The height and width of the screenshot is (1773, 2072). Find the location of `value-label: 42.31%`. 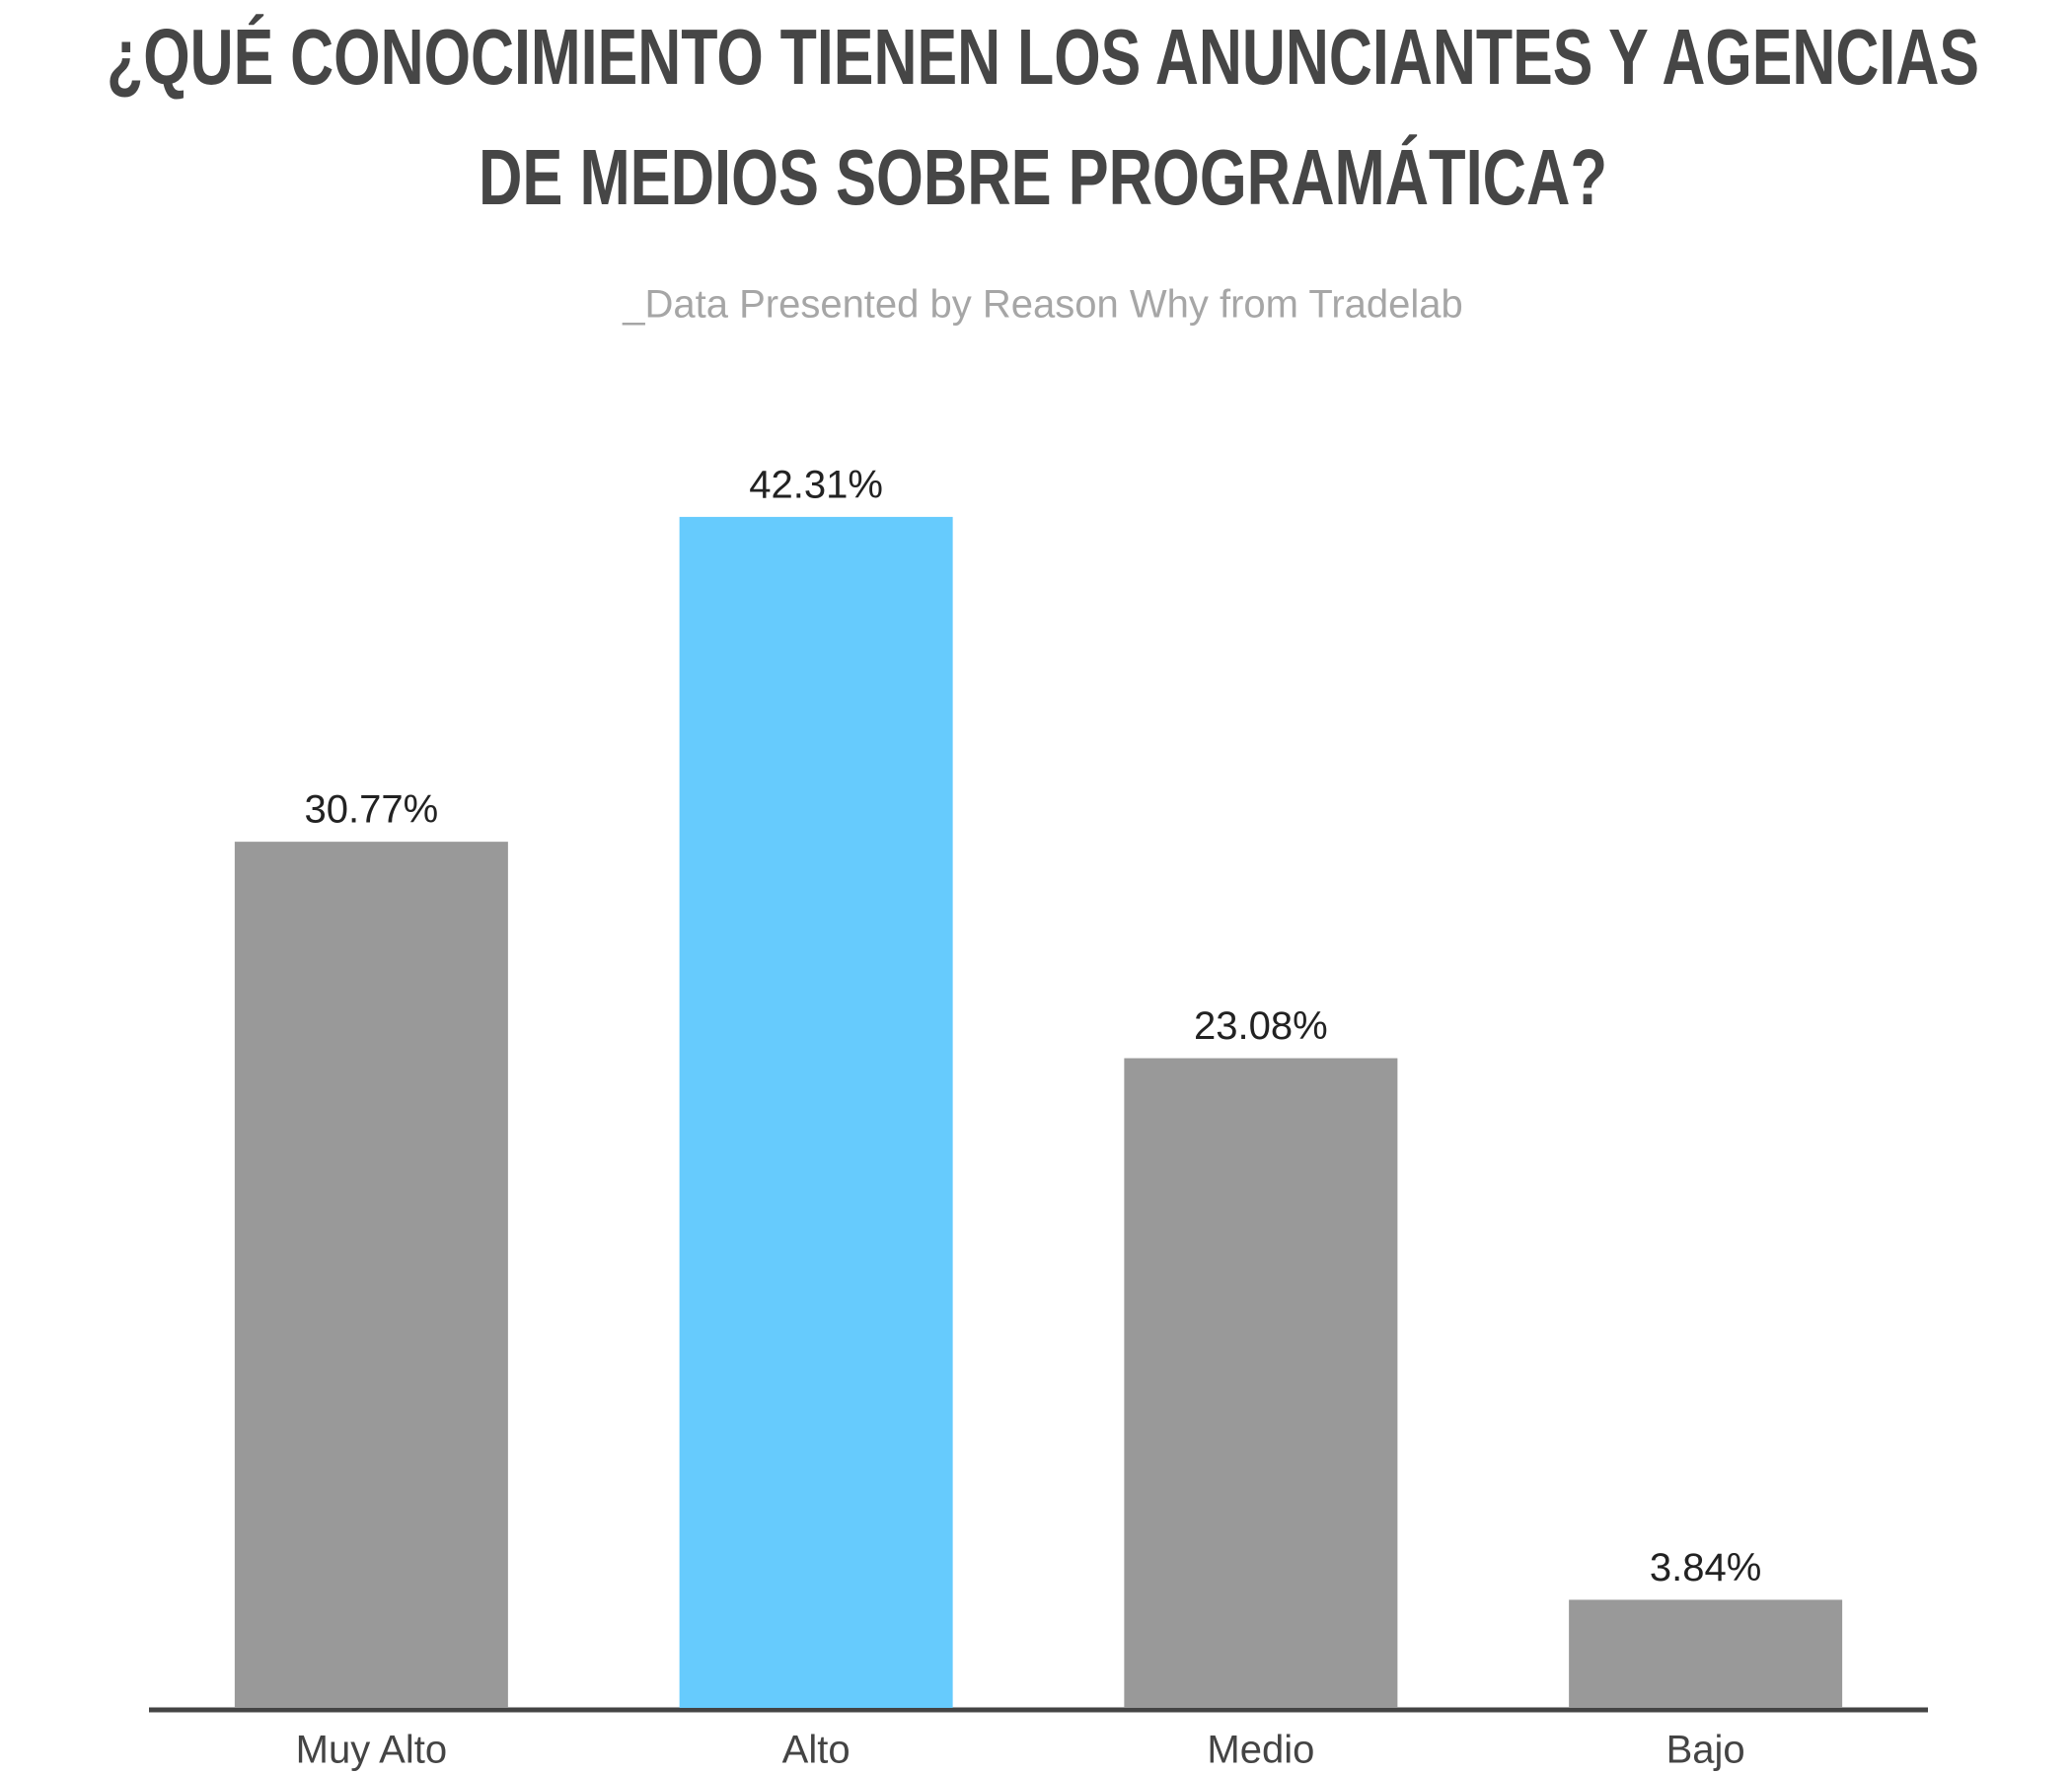

value-label: 42.31% is located at coordinates (816, 484).